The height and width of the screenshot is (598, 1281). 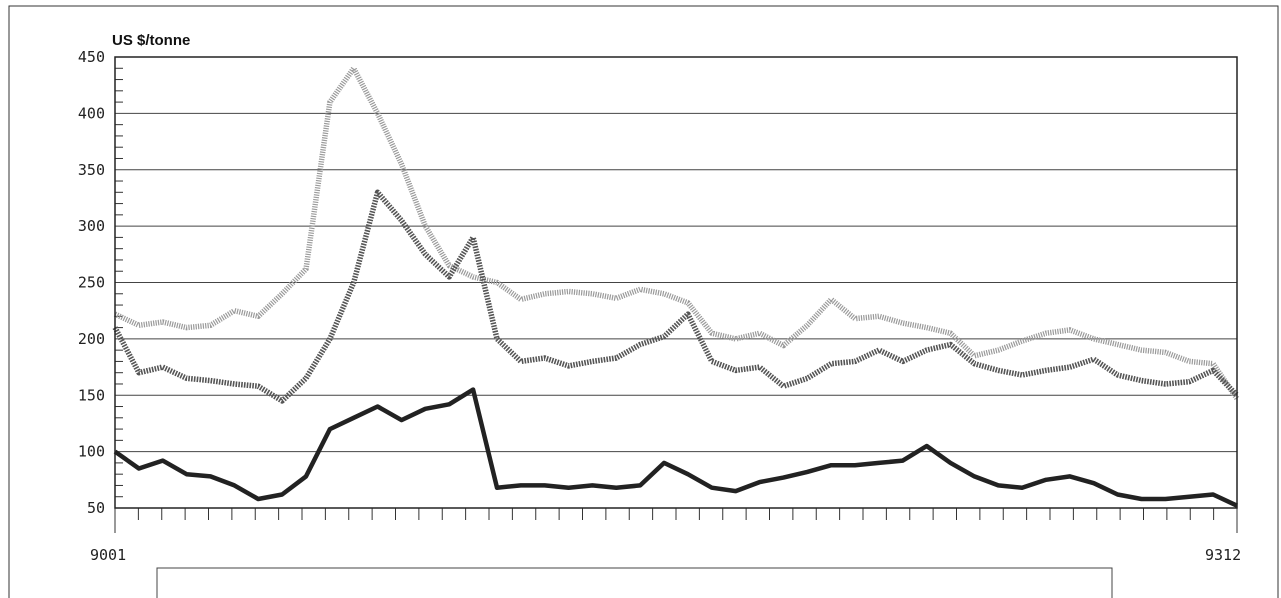 What do you see at coordinates (1223, 555) in the screenshot?
I see `x-tick-label-last: 9312` at bounding box center [1223, 555].